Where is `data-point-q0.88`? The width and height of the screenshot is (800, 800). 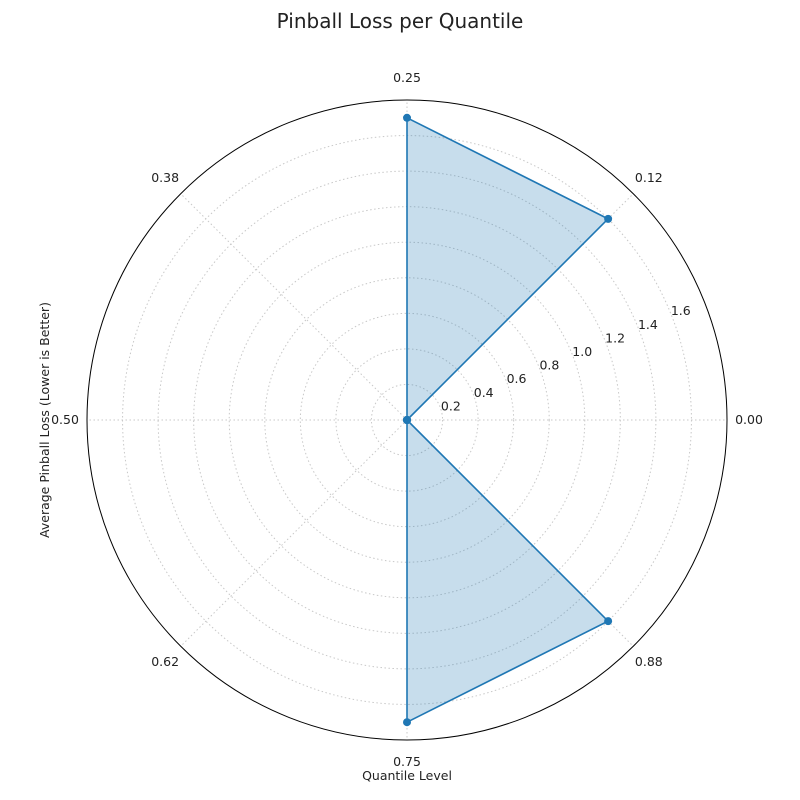
data-point-q0.88 is located at coordinates (608, 621).